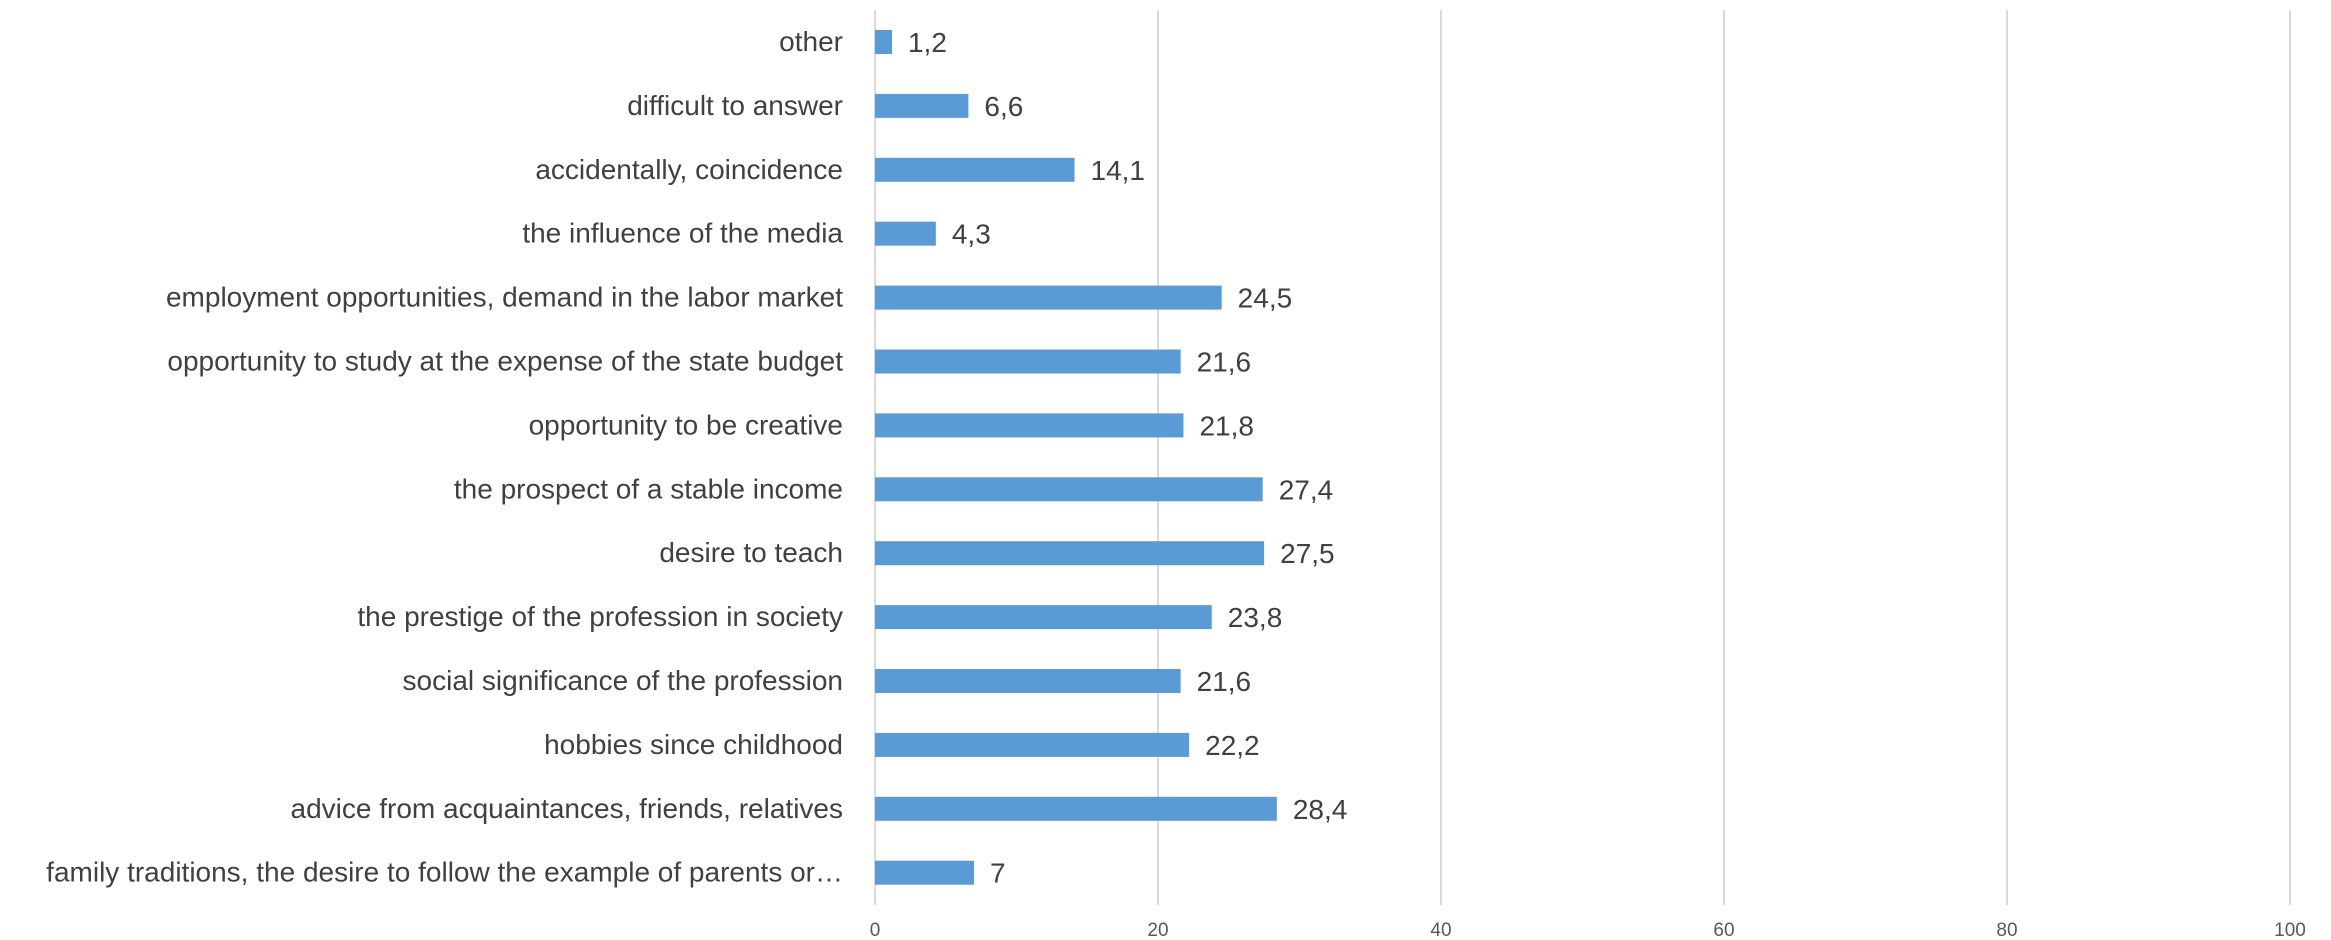 This screenshot has height=940, width=2331. What do you see at coordinates (648, 488) in the screenshot?
I see `category-label: the prospect of a stable income` at bounding box center [648, 488].